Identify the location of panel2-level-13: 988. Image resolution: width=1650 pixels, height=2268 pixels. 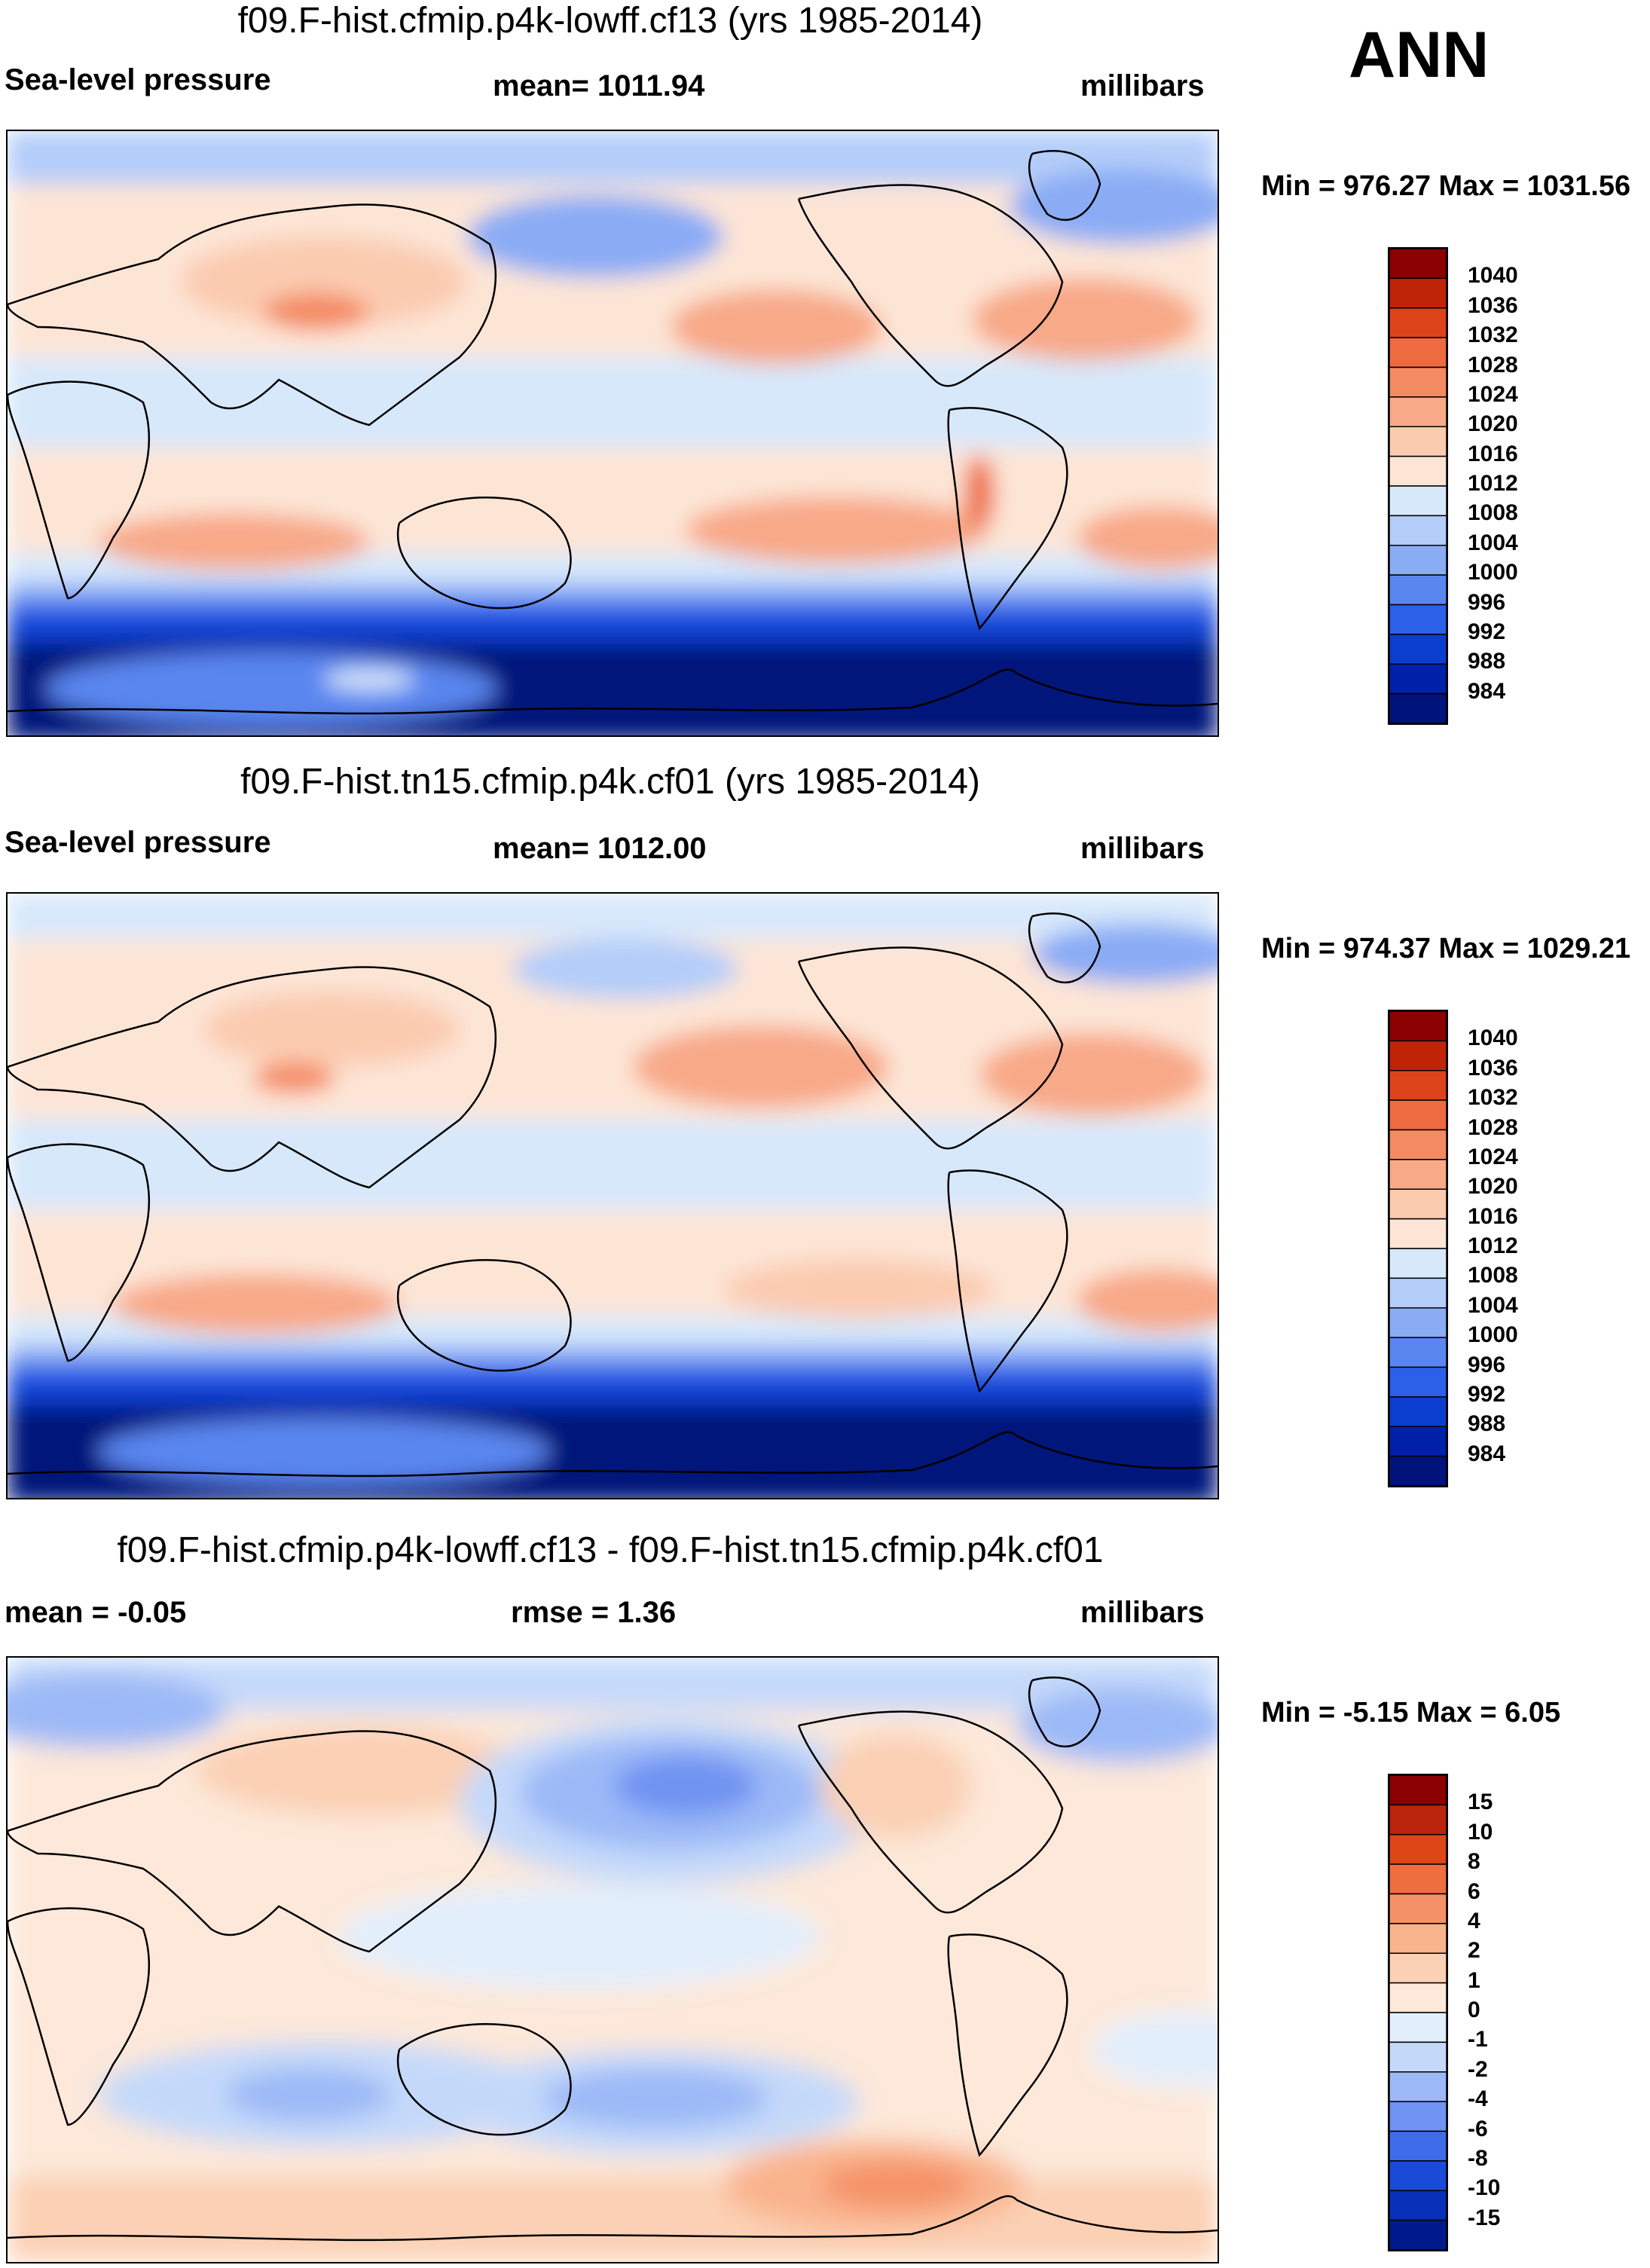
(1487, 1424).